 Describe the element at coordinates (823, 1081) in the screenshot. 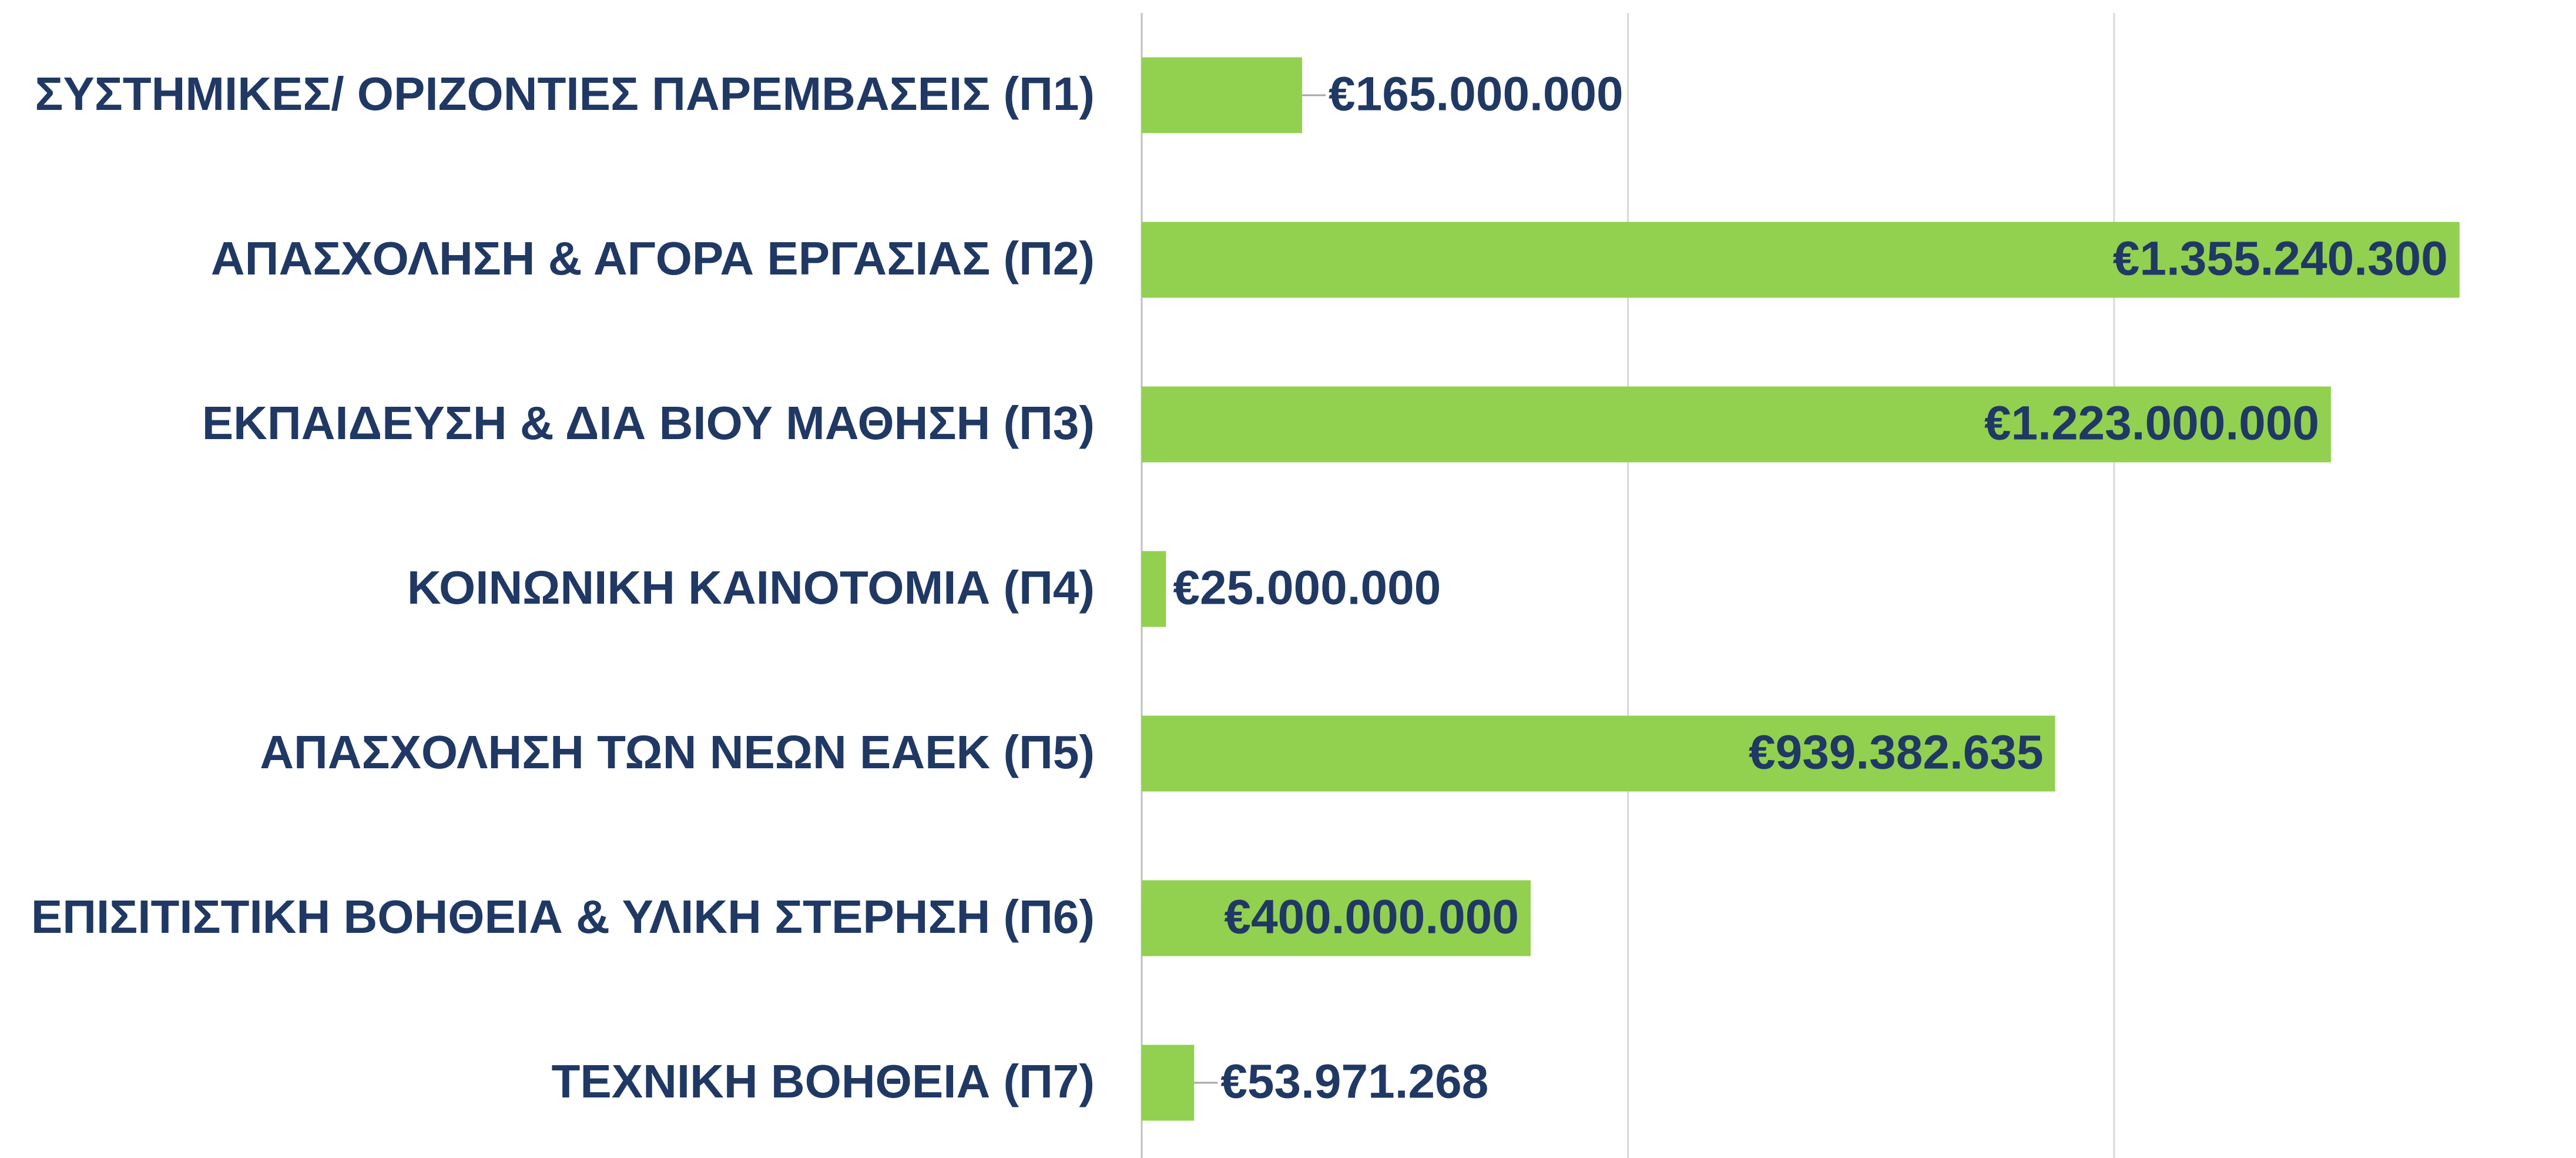

I see `y-tick-label: ΤΕΧΝΙΚΗ ΒΟΗΘΕΙΑ (Π7)` at that location.